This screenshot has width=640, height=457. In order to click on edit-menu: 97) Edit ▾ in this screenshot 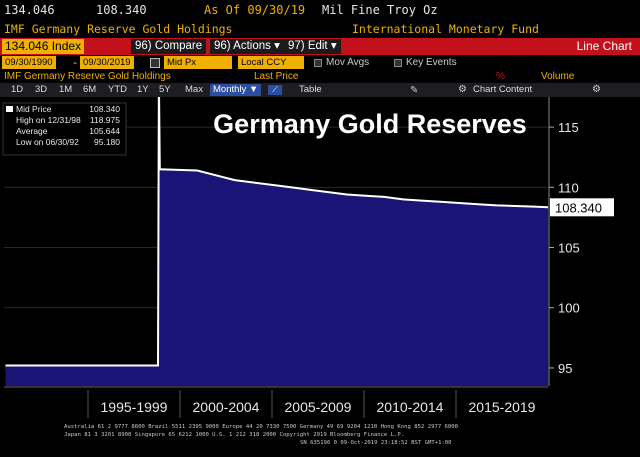, I will do `click(312, 46)`.